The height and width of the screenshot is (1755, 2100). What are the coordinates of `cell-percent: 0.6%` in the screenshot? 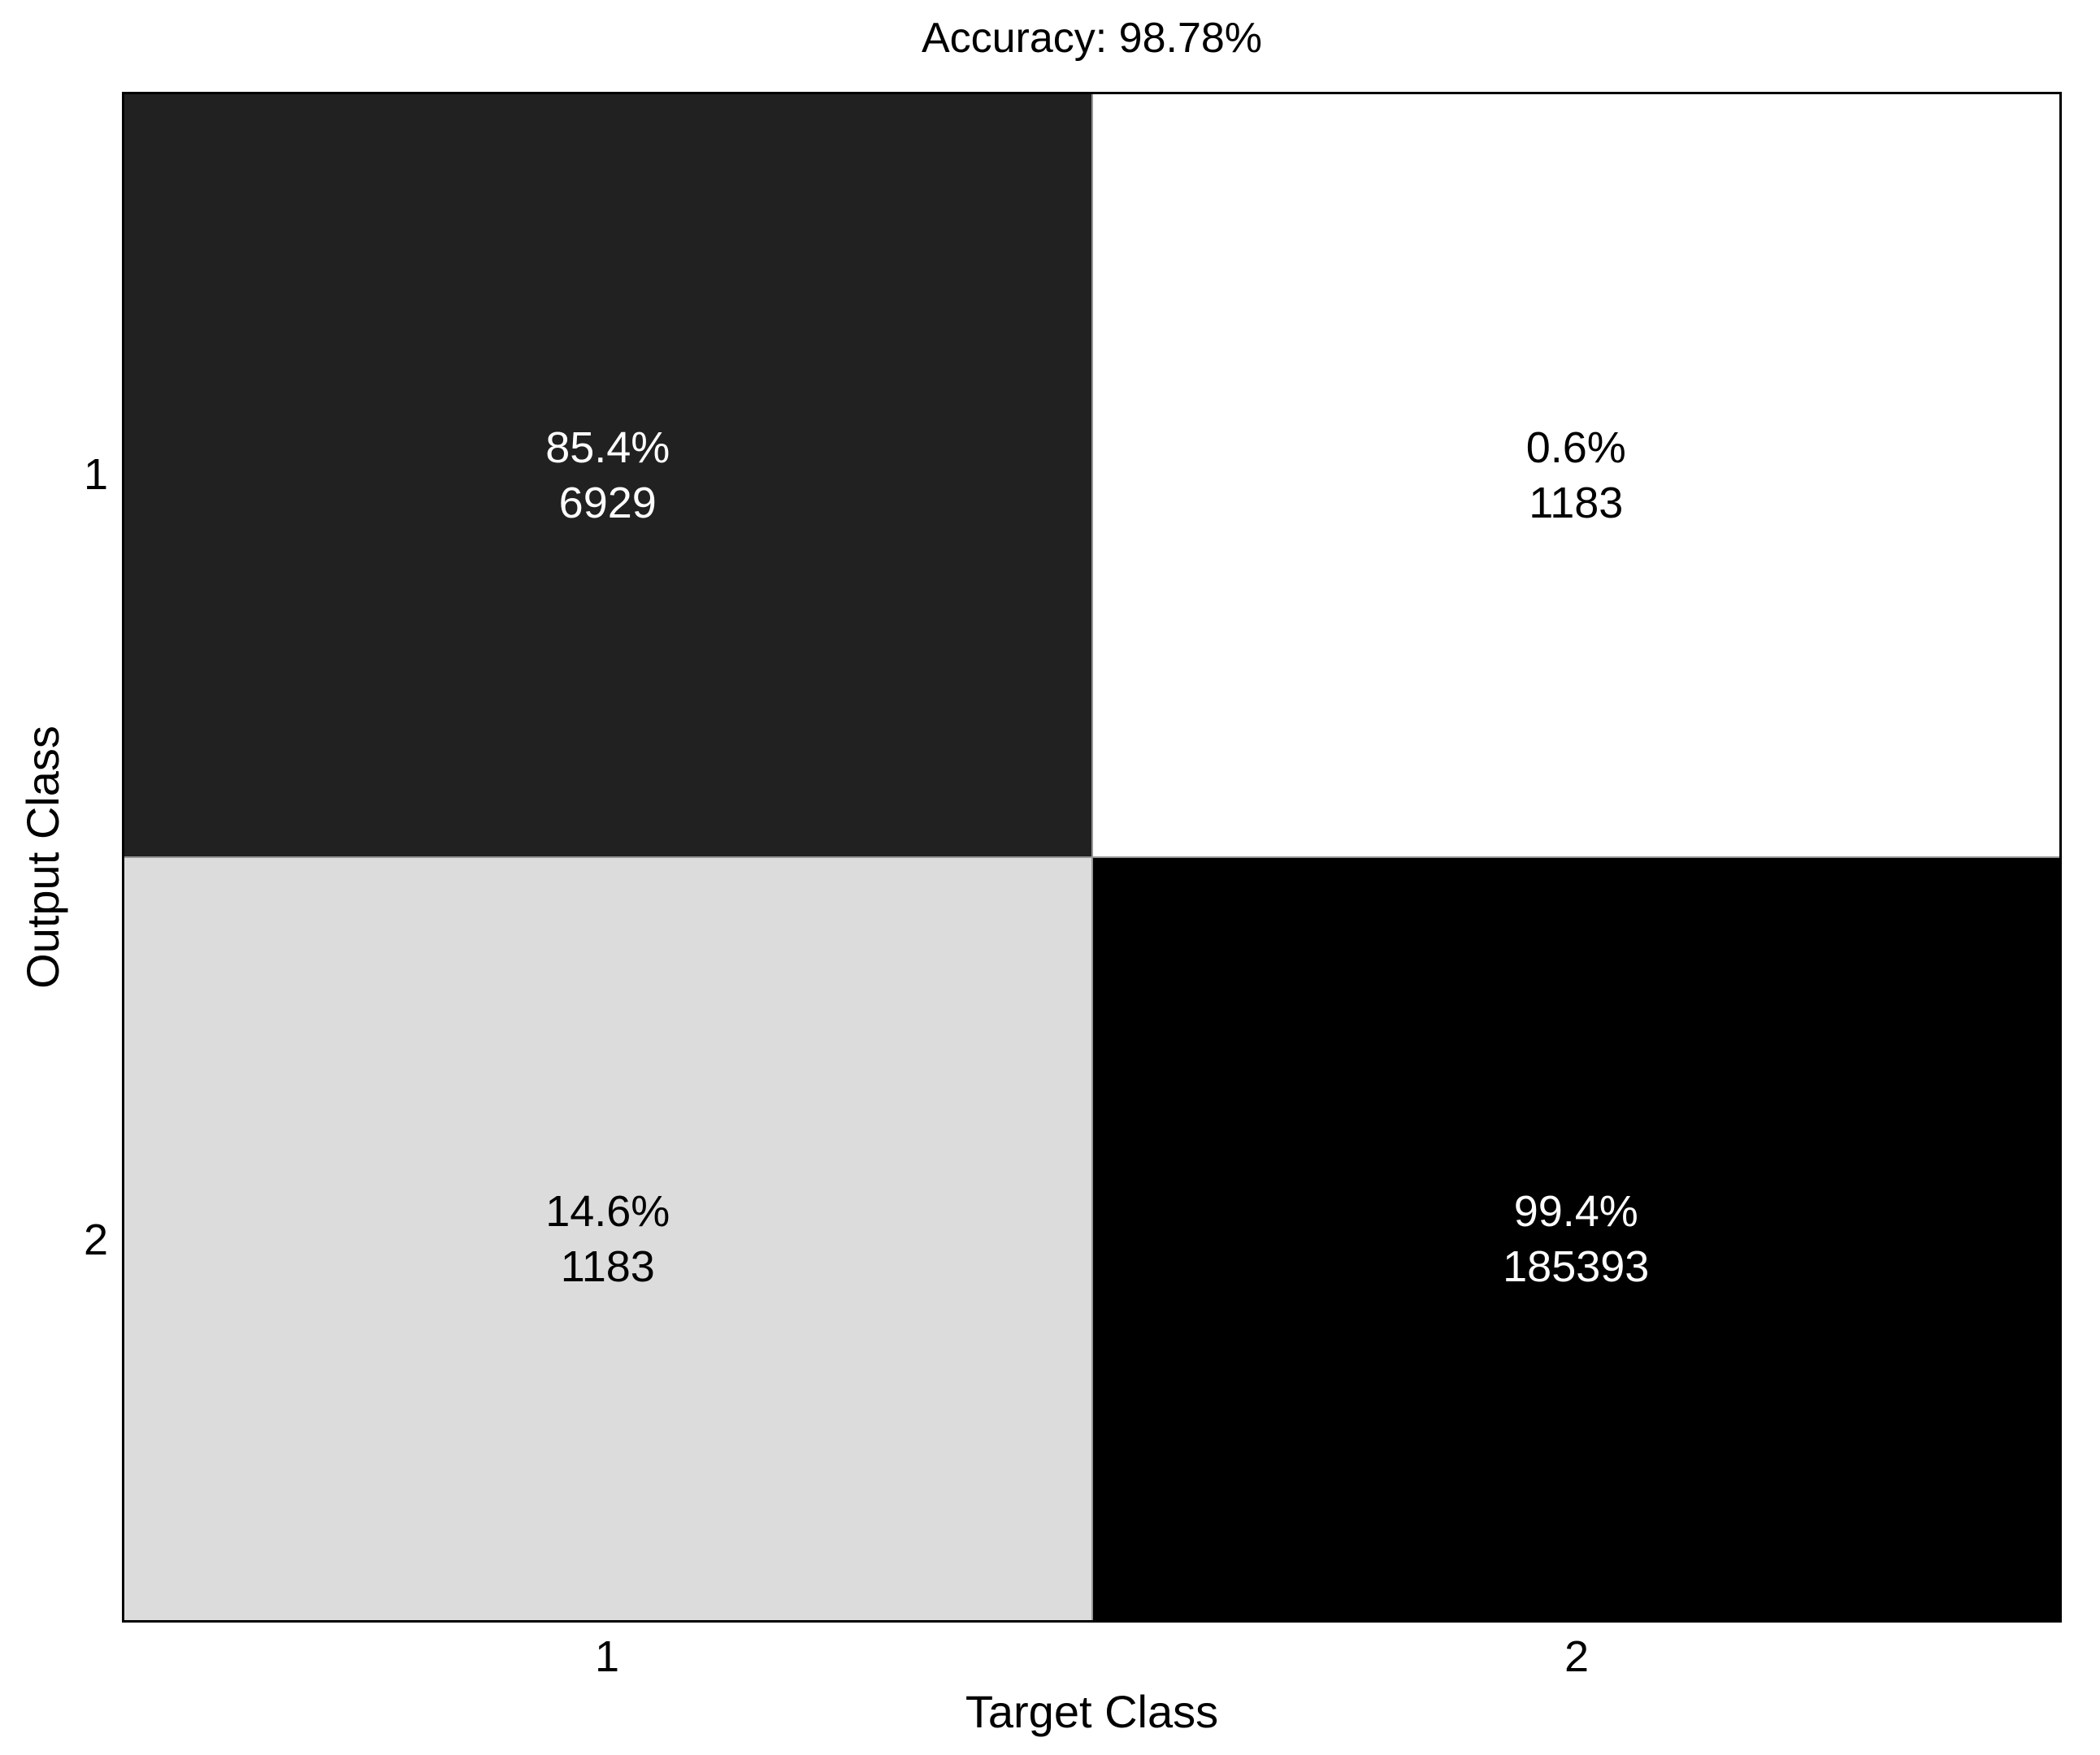 It's located at (1575, 447).